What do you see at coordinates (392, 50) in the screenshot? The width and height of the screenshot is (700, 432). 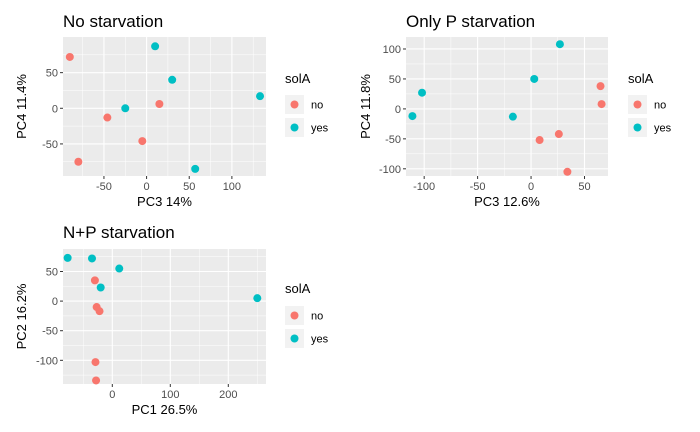 I see `y-tick-label: 100` at bounding box center [392, 50].